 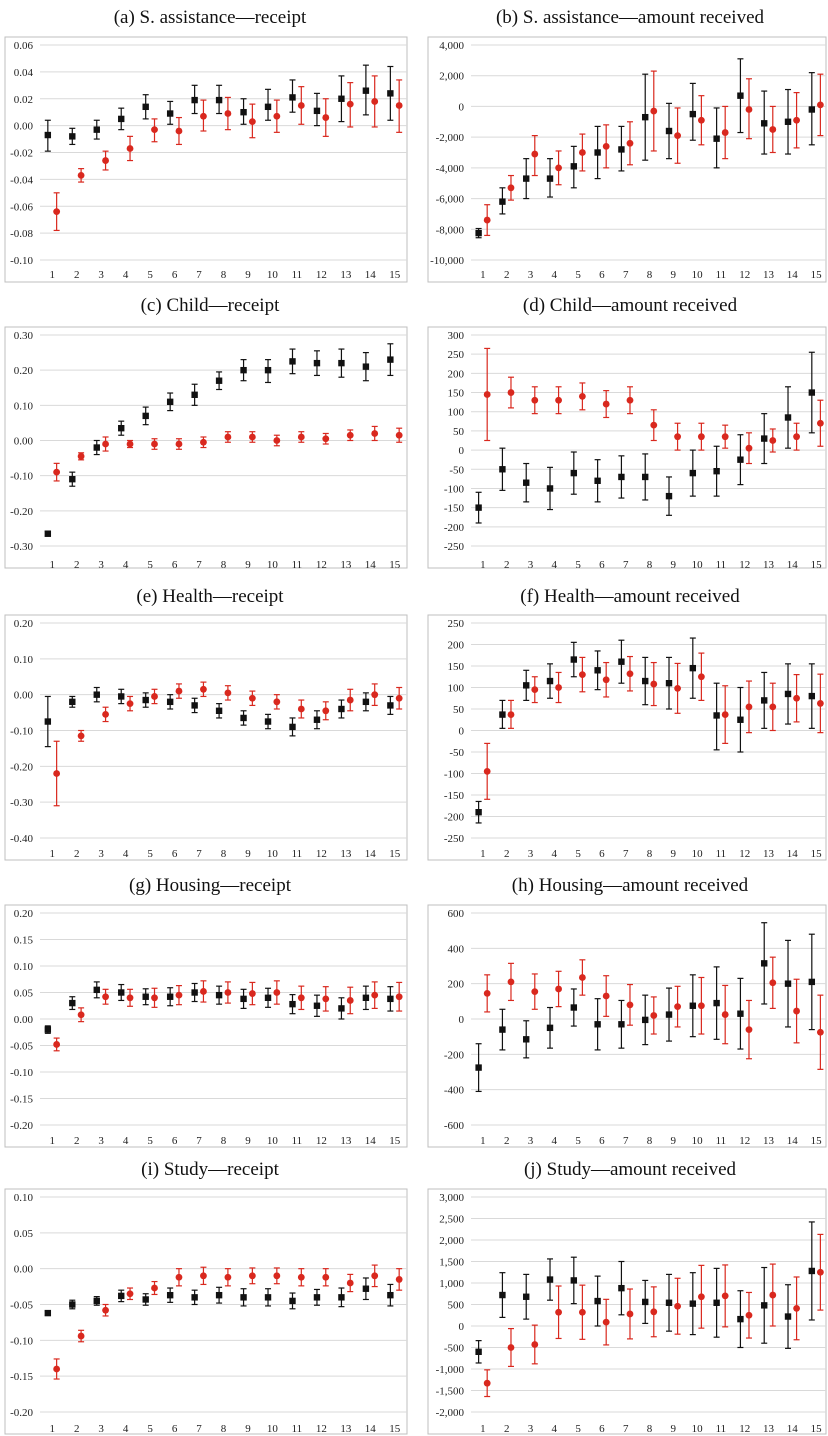 What do you see at coordinates (24, 1198) in the screenshot?
I see `y-tick-label: 0.10` at bounding box center [24, 1198].